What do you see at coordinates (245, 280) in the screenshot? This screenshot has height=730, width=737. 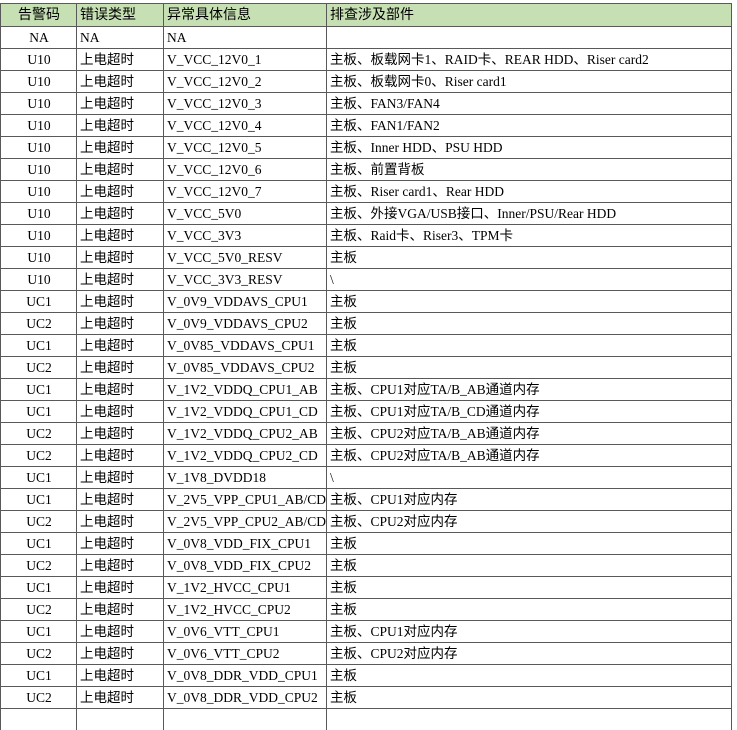 I see `cell-exception-detail: V_VCC_3V3_RESV` at bounding box center [245, 280].